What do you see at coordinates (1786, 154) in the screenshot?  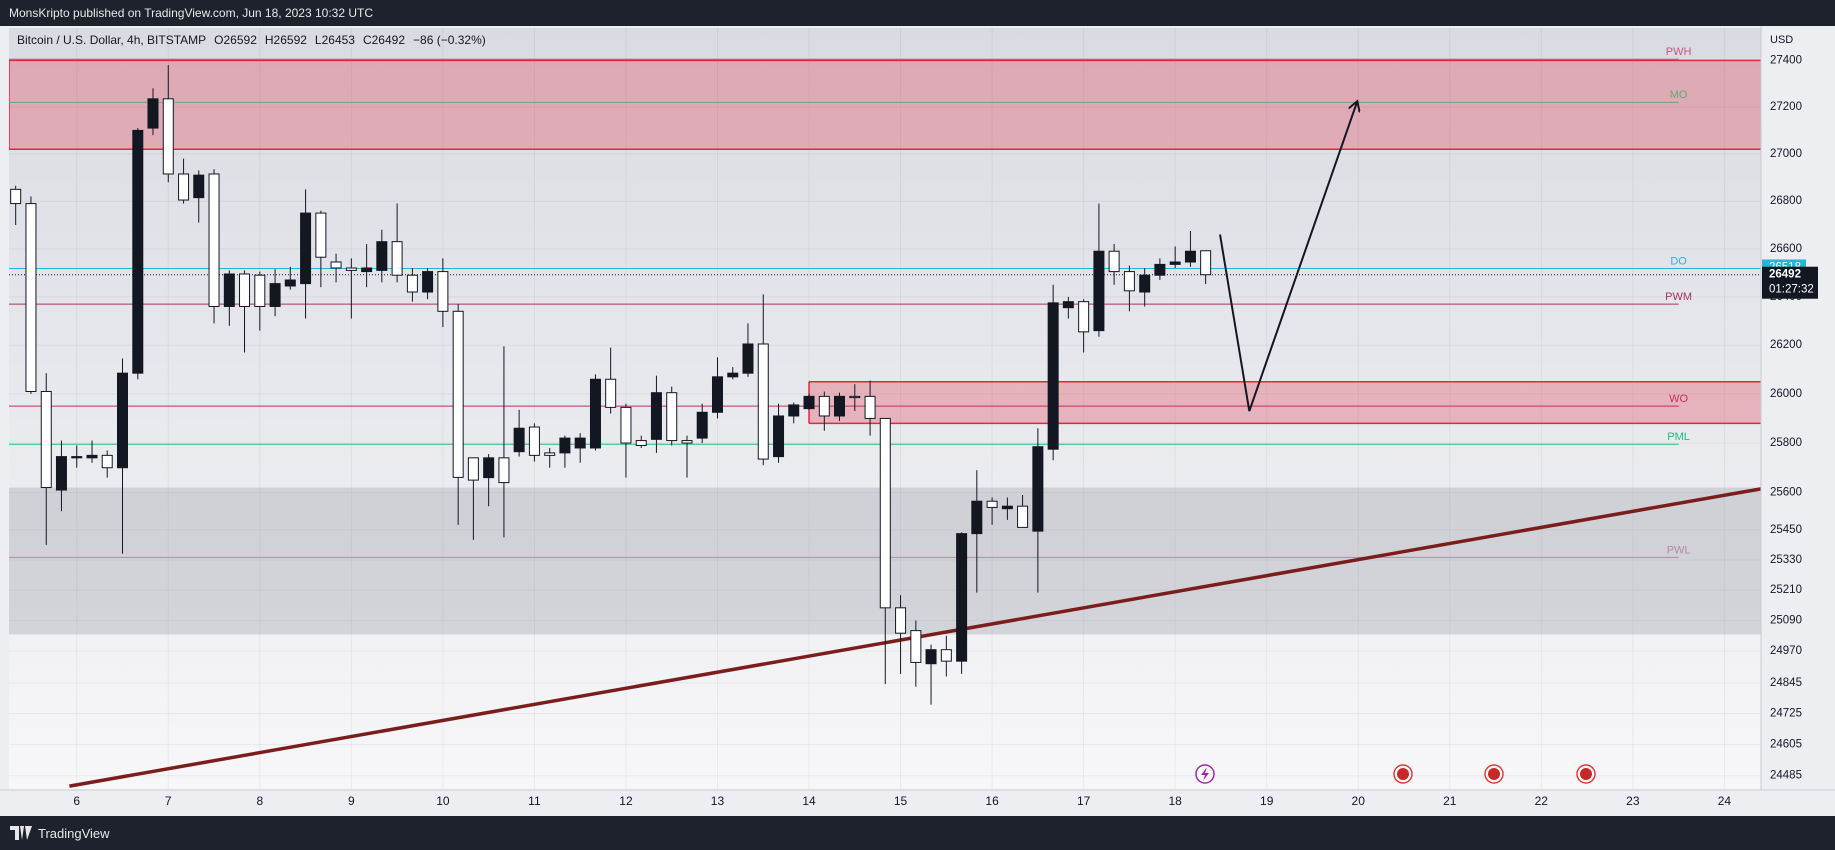 I see `y-tick-label: 27000` at bounding box center [1786, 154].